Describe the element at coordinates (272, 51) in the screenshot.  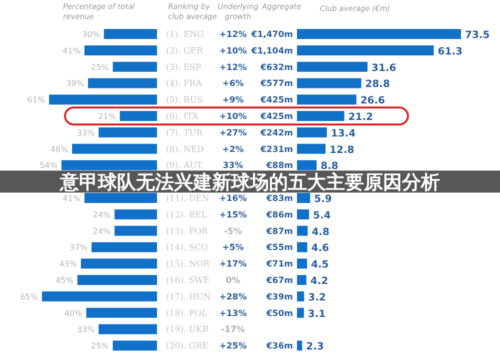
I see `text: €1,104m` at that location.